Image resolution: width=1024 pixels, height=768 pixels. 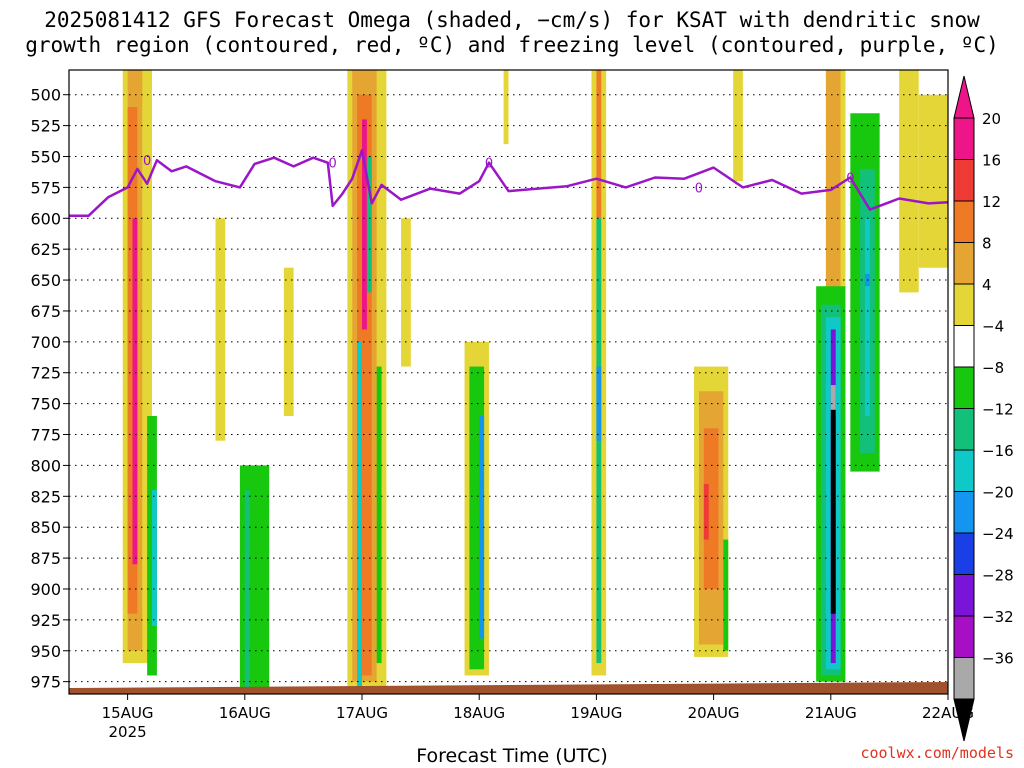 What do you see at coordinates (362, 713) in the screenshot?
I see `x-tick-label-2: 17AUG` at bounding box center [362, 713].